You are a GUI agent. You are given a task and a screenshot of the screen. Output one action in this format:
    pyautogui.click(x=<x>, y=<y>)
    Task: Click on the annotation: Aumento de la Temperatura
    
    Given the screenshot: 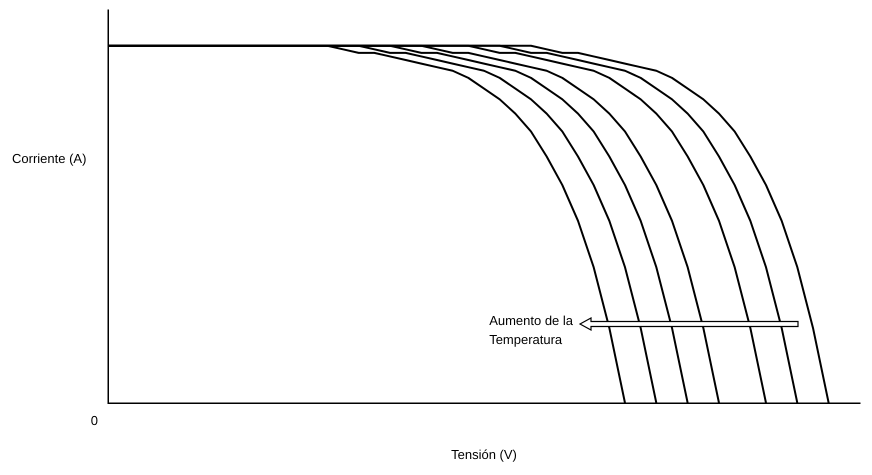 What is the action you would take?
    pyautogui.click(x=531, y=330)
    